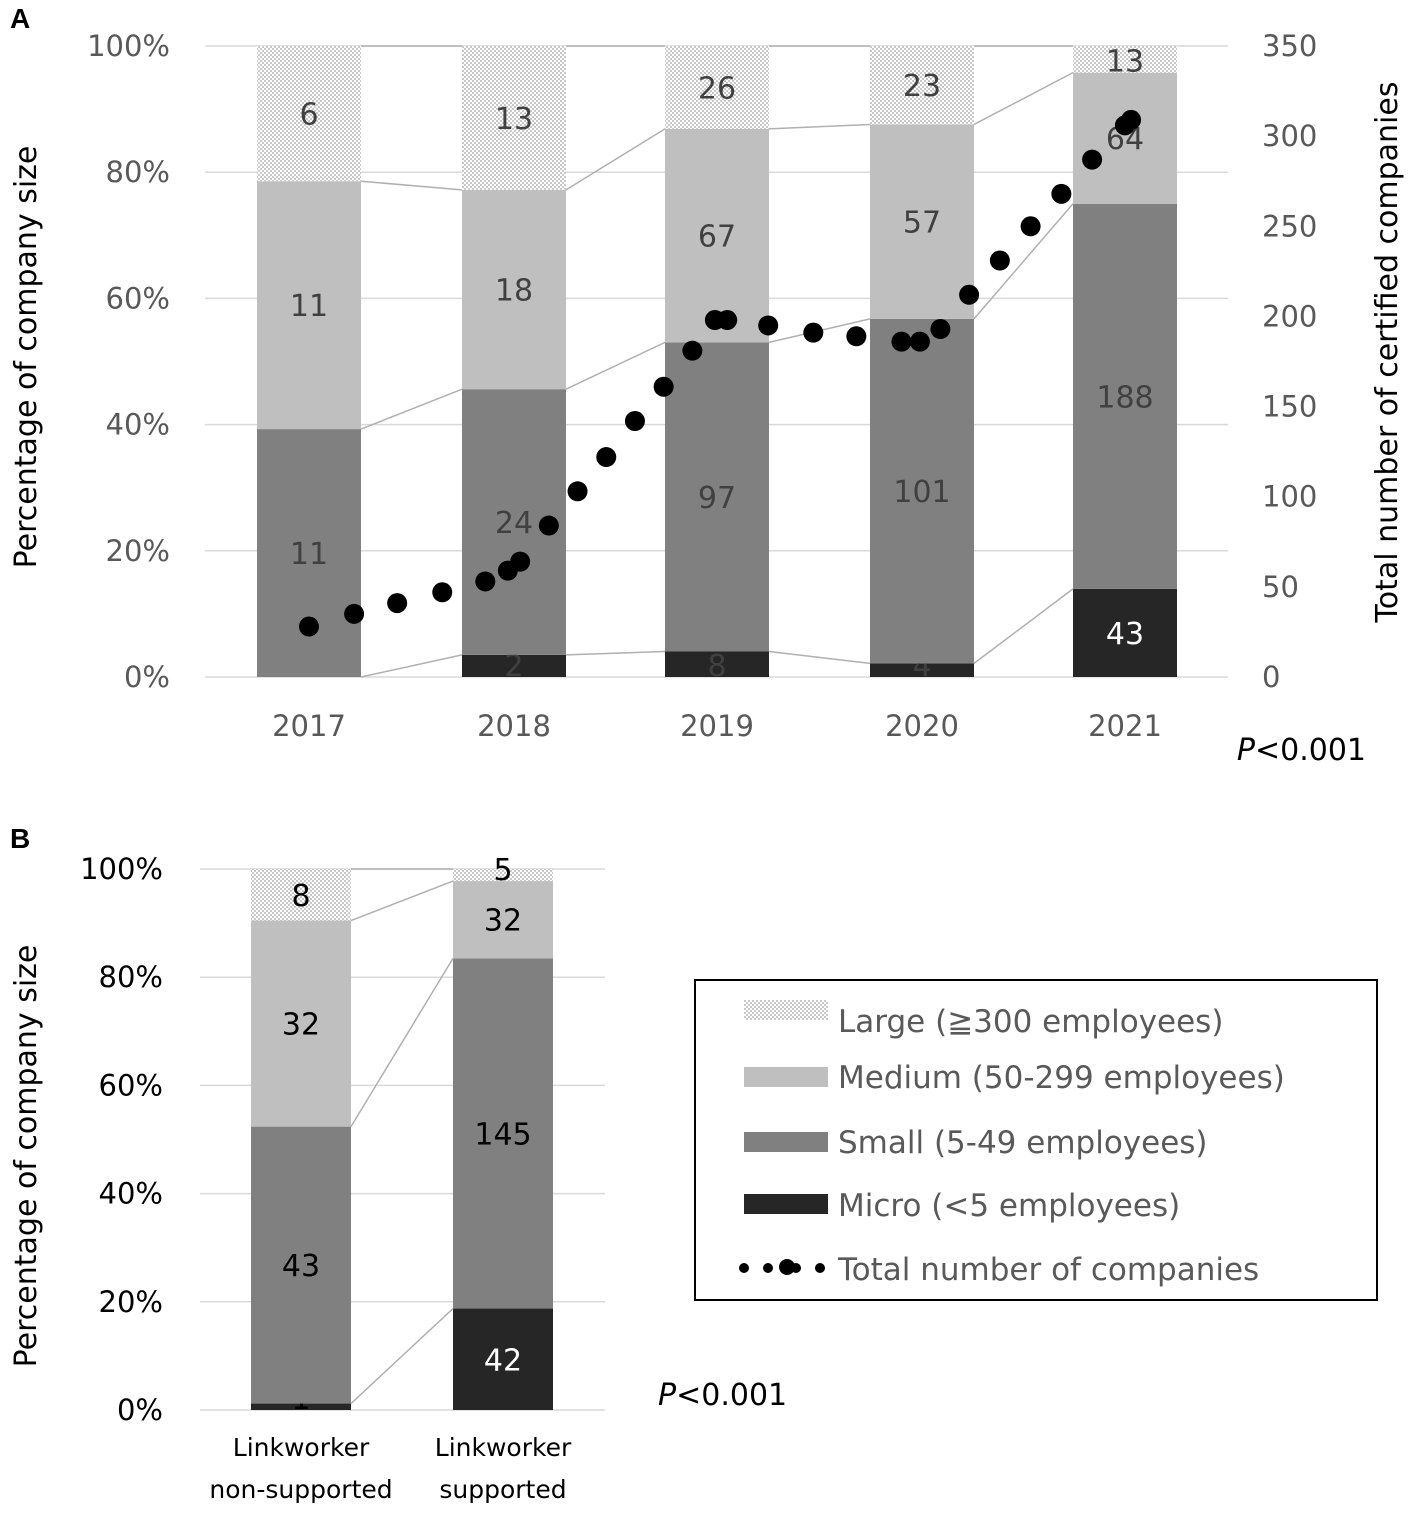  What do you see at coordinates (503, 1447) in the screenshot?
I see `x-tick-label-1-0: Linkworker` at bounding box center [503, 1447].